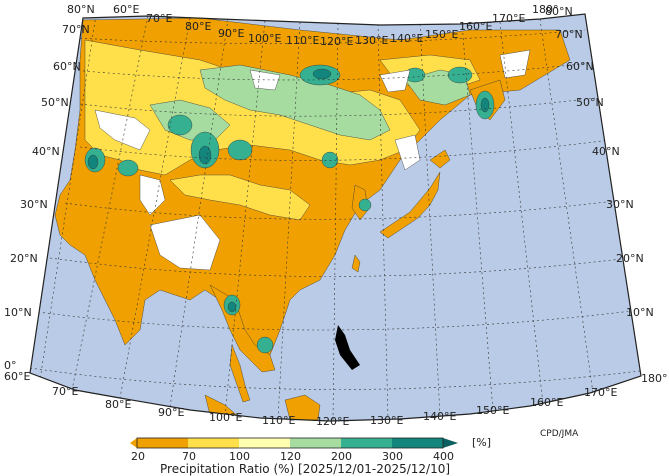 The height and width of the screenshot is (476, 669). What do you see at coordinates (395, 81) in the screenshot?
I see `no-data-region-ne` at bounding box center [395, 81].